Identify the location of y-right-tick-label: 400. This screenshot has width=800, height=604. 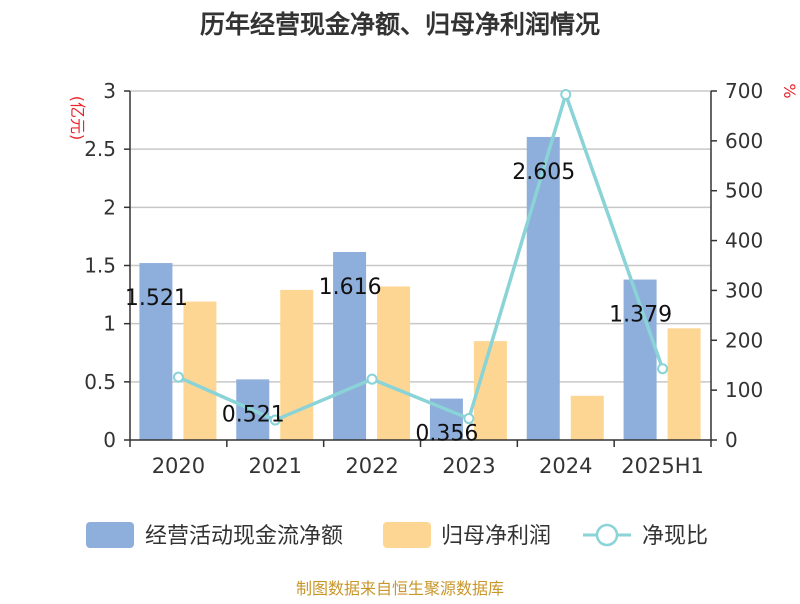
(744, 241).